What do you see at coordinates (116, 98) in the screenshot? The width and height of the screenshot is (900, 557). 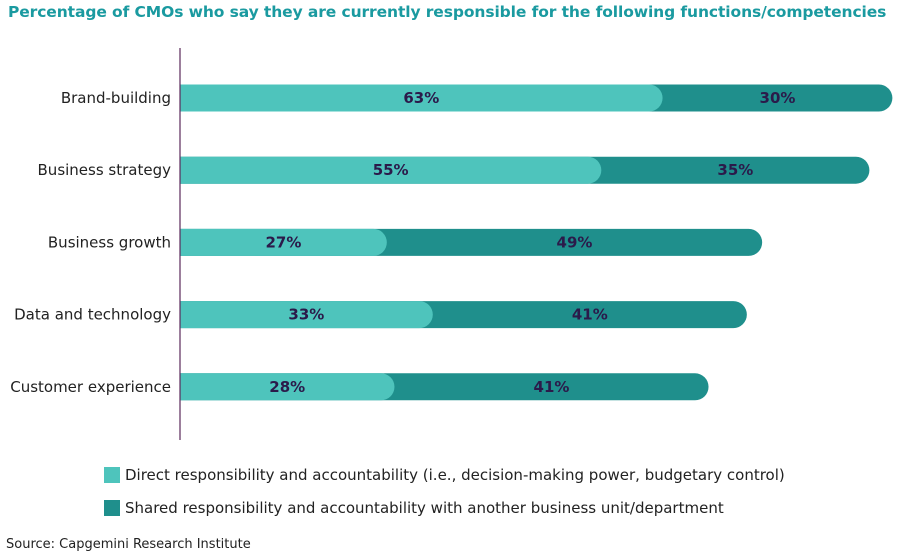 I see `category-label: Brand-building` at bounding box center [116, 98].